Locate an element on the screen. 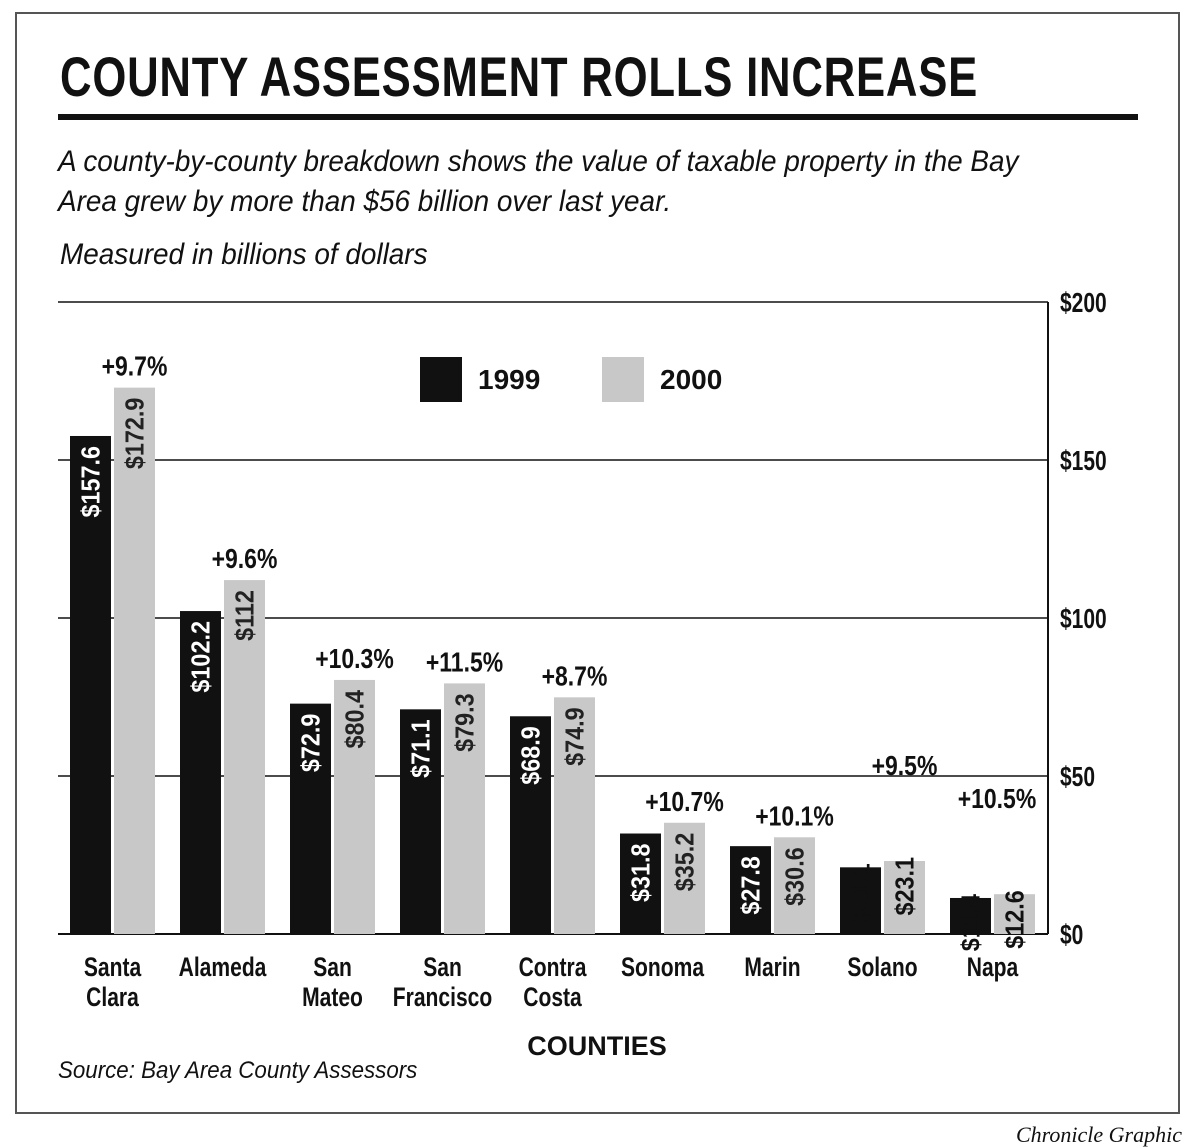 This screenshot has height=1148, width=1200. percent-change-label: +10.3% is located at coordinates (354, 659).